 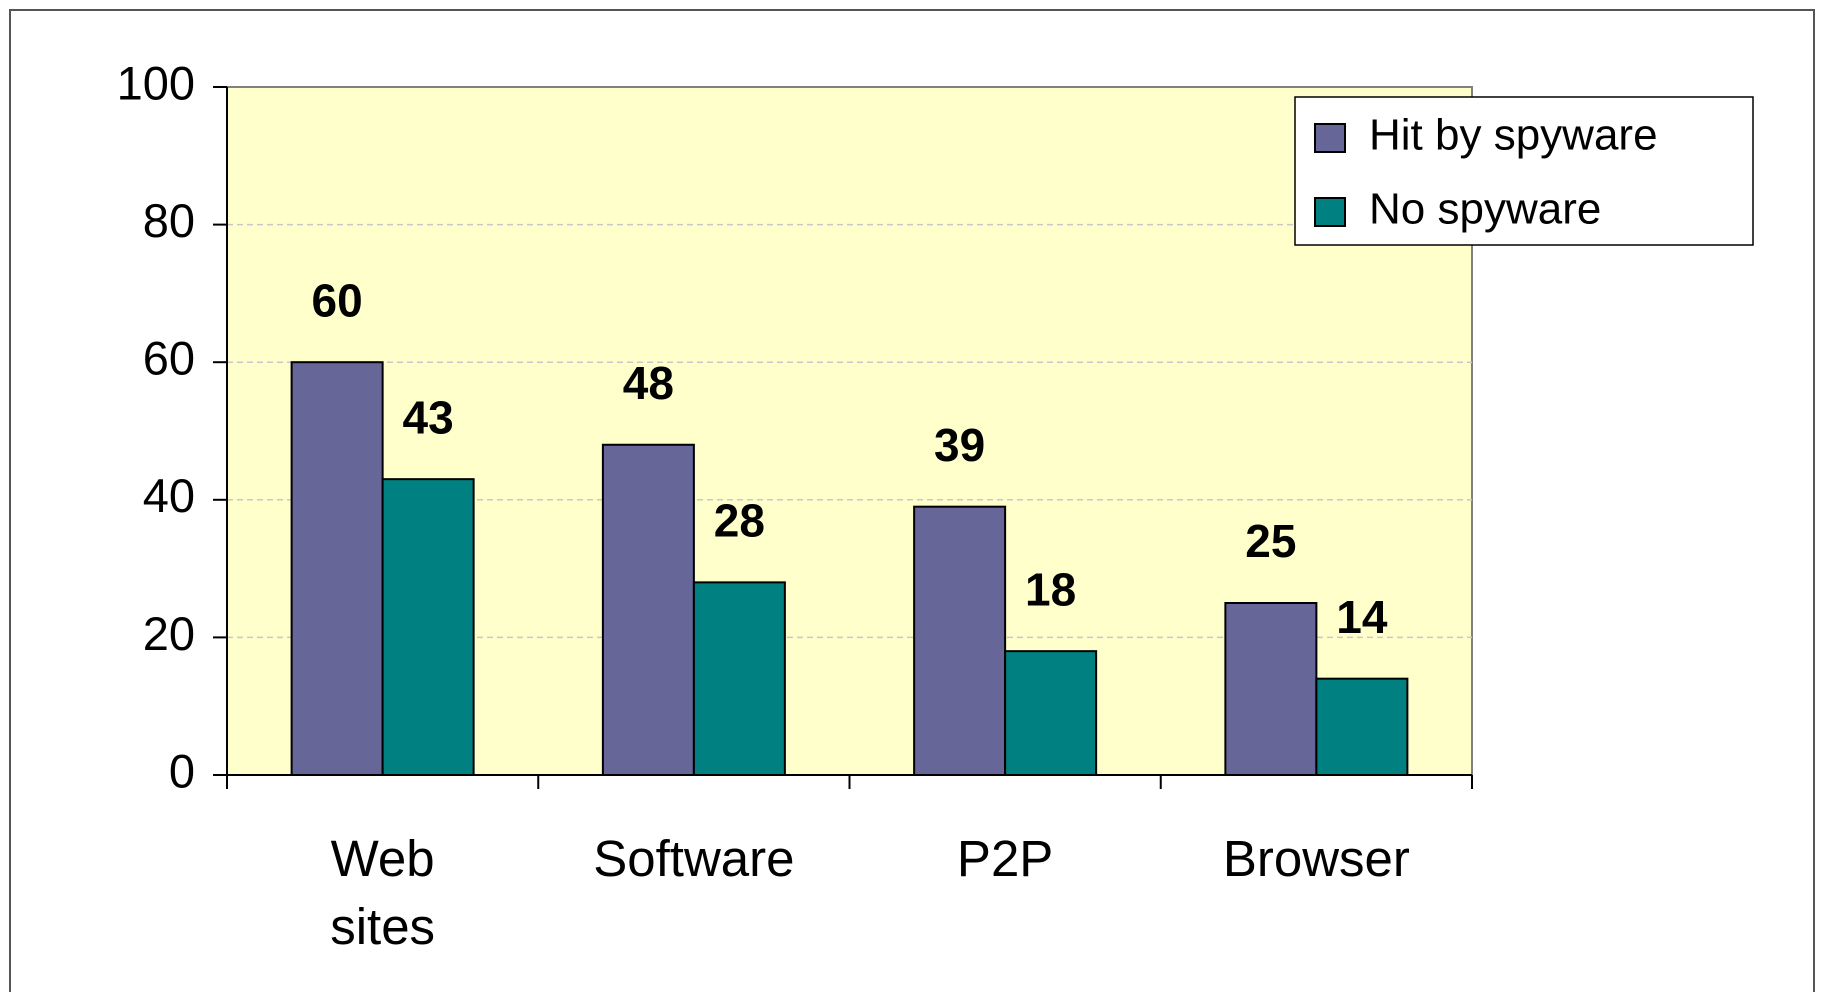 I want to click on legend-label: No spyware, so click(x=1485, y=209).